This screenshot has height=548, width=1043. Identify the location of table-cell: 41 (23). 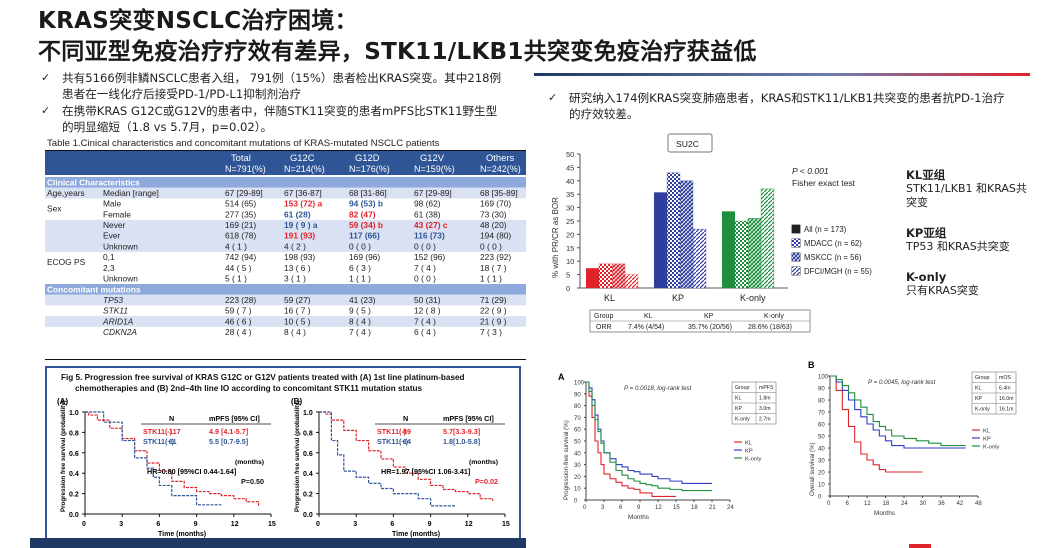
(362, 300).